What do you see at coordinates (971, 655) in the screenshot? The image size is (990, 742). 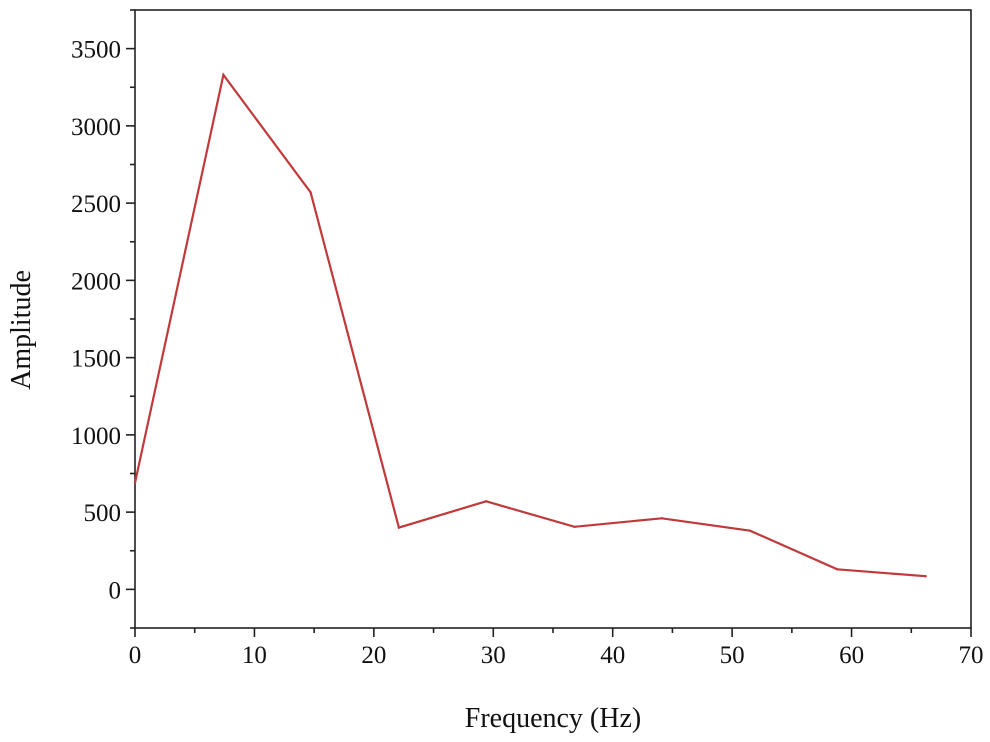 I see `x-tick-label: 70` at bounding box center [971, 655].